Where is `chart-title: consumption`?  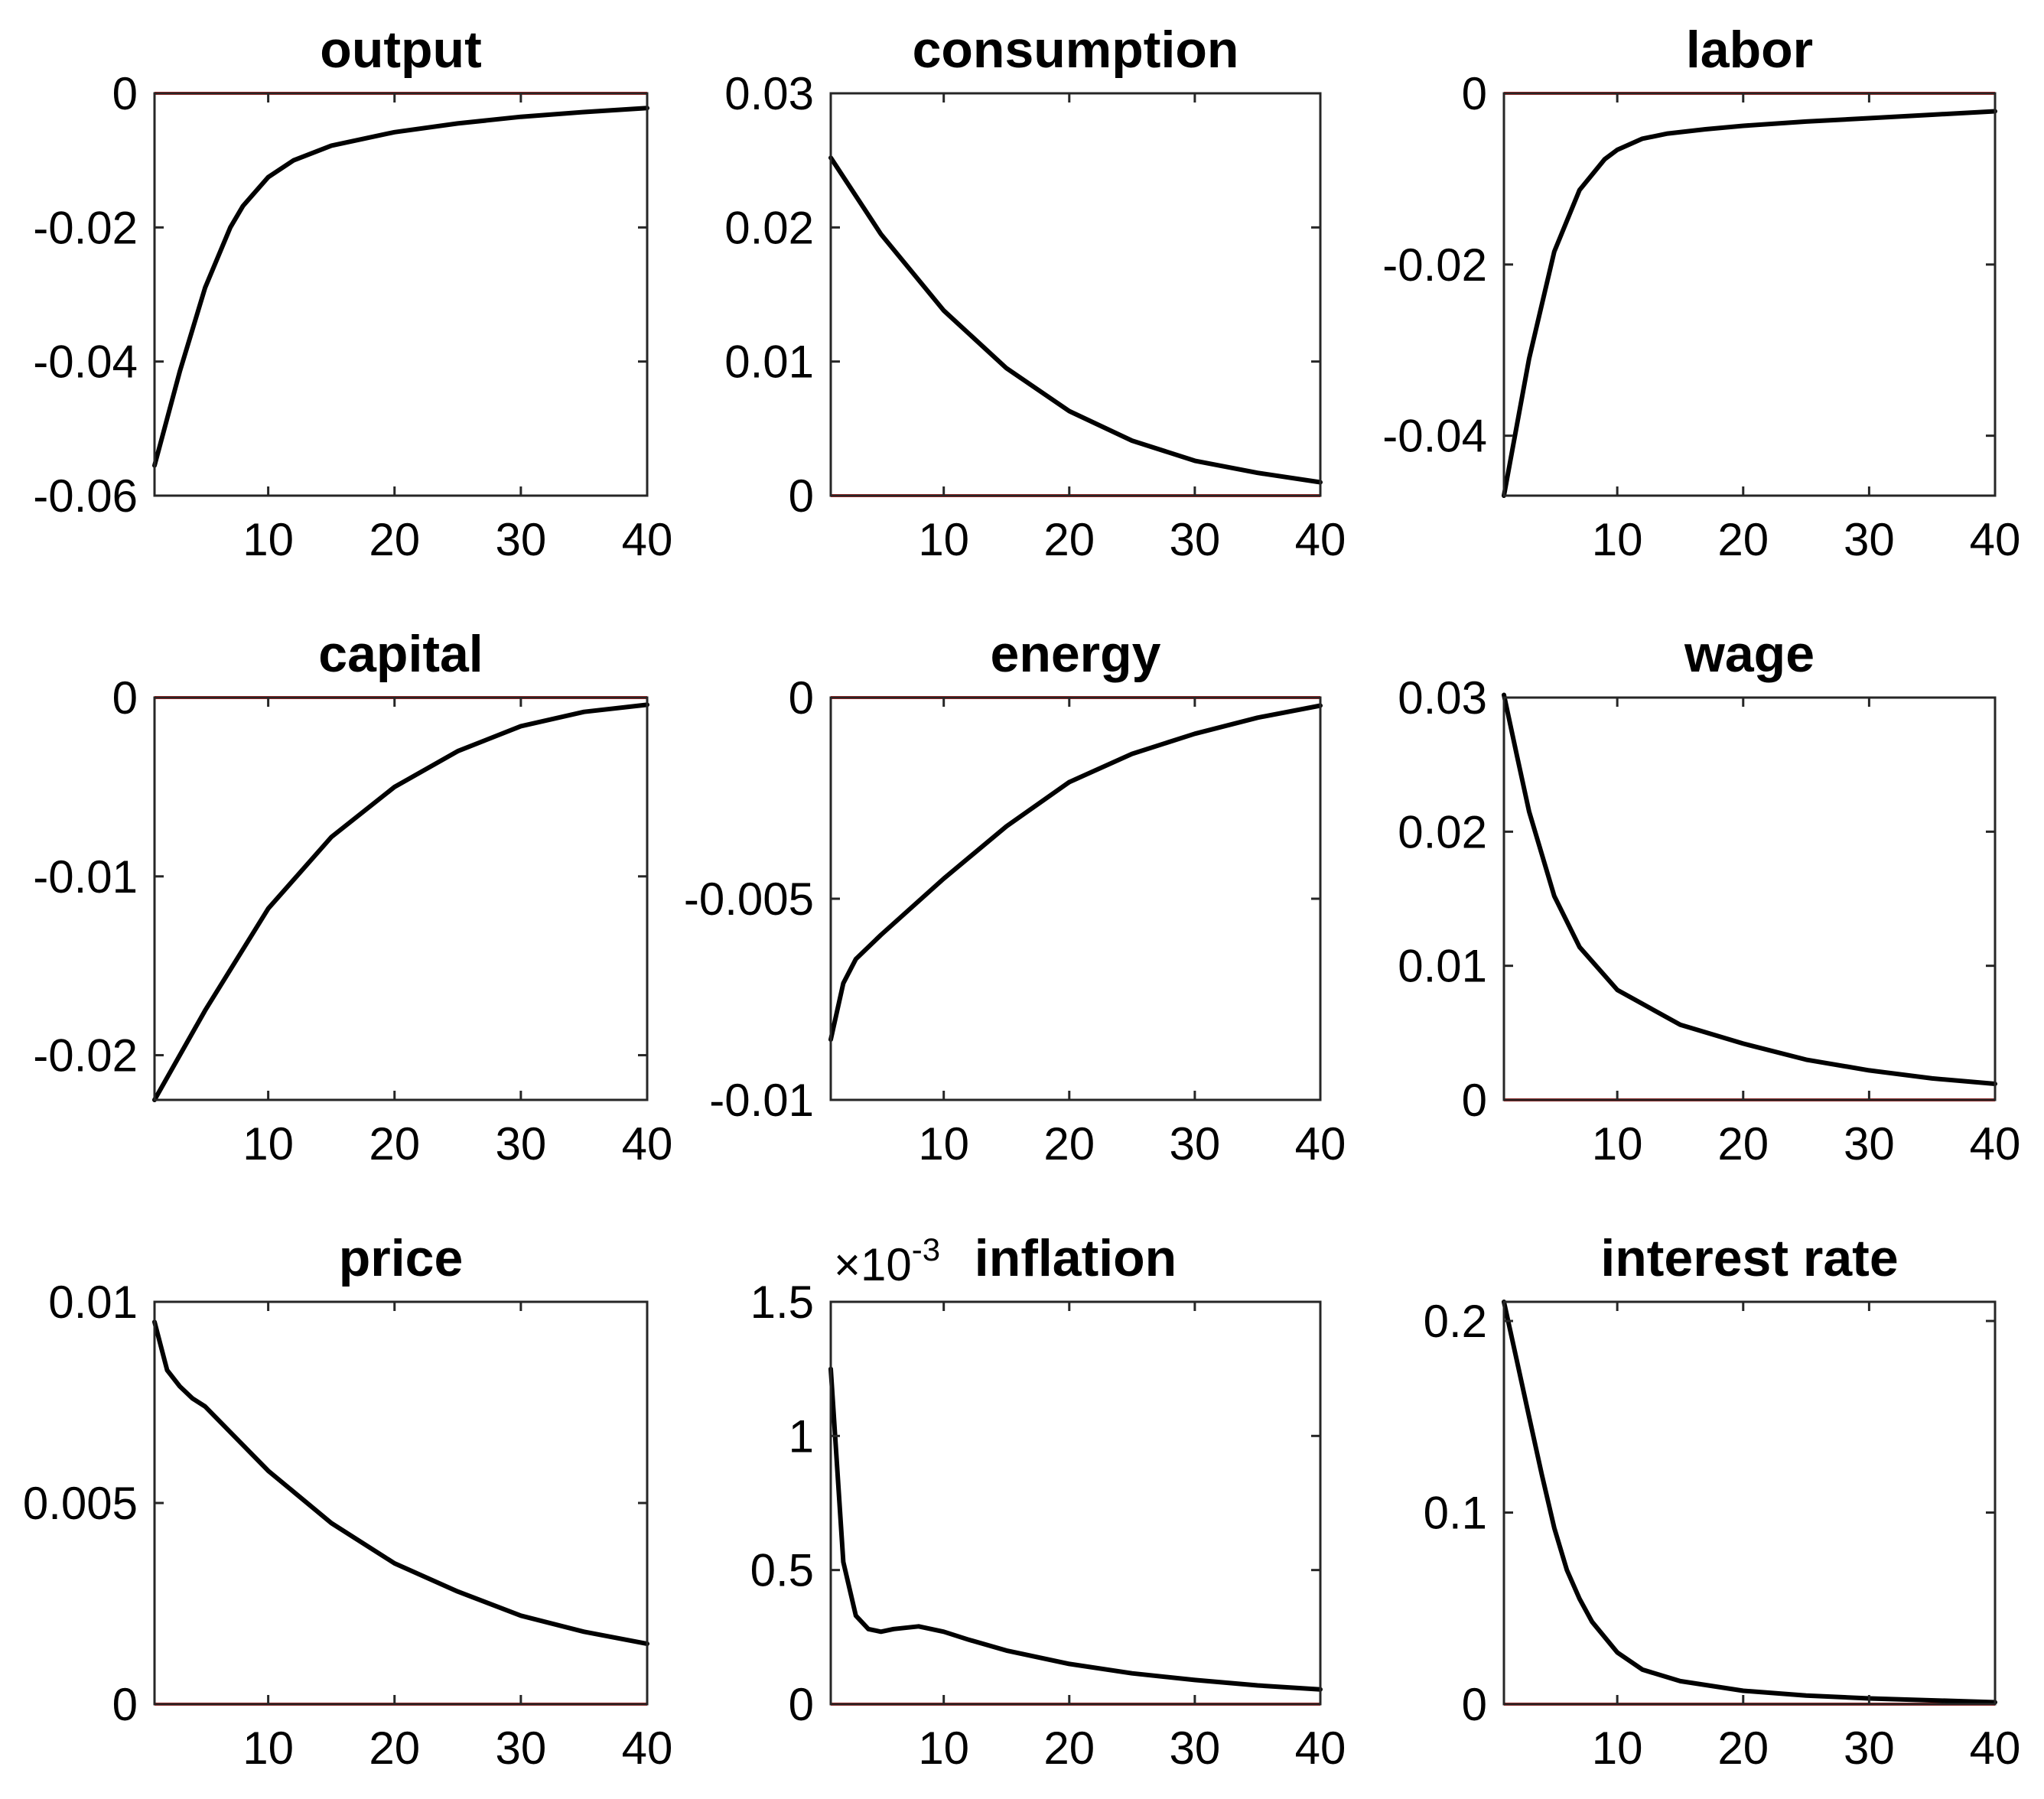
chart-title: consumption is located at coordinates (1076, 50).